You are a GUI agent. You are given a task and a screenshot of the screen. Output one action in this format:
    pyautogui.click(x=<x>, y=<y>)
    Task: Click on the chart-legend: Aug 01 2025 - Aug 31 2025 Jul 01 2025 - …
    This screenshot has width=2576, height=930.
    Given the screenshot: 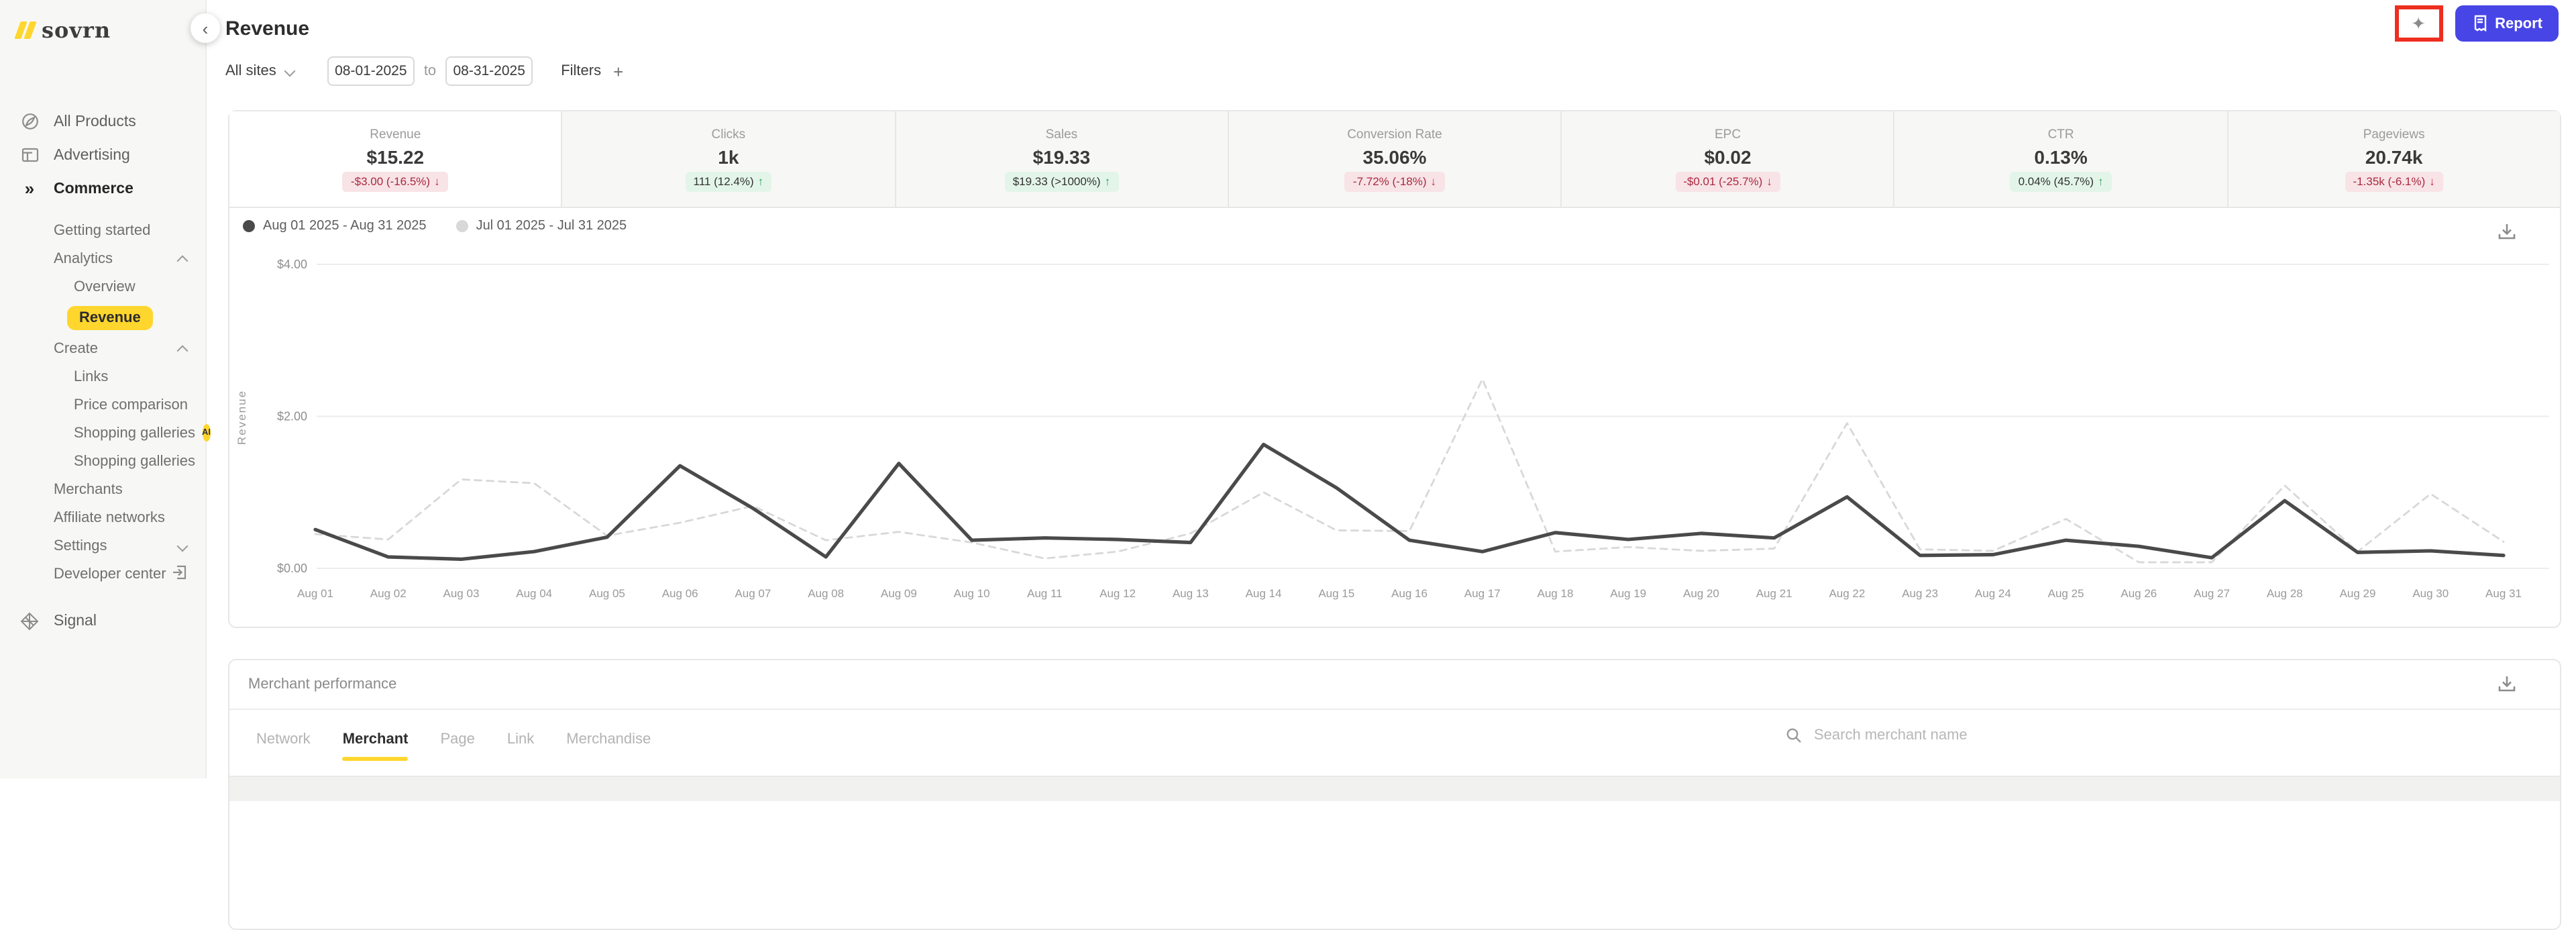 What is the action you would take?
    pyautogui.click(x=435, y=227)
    